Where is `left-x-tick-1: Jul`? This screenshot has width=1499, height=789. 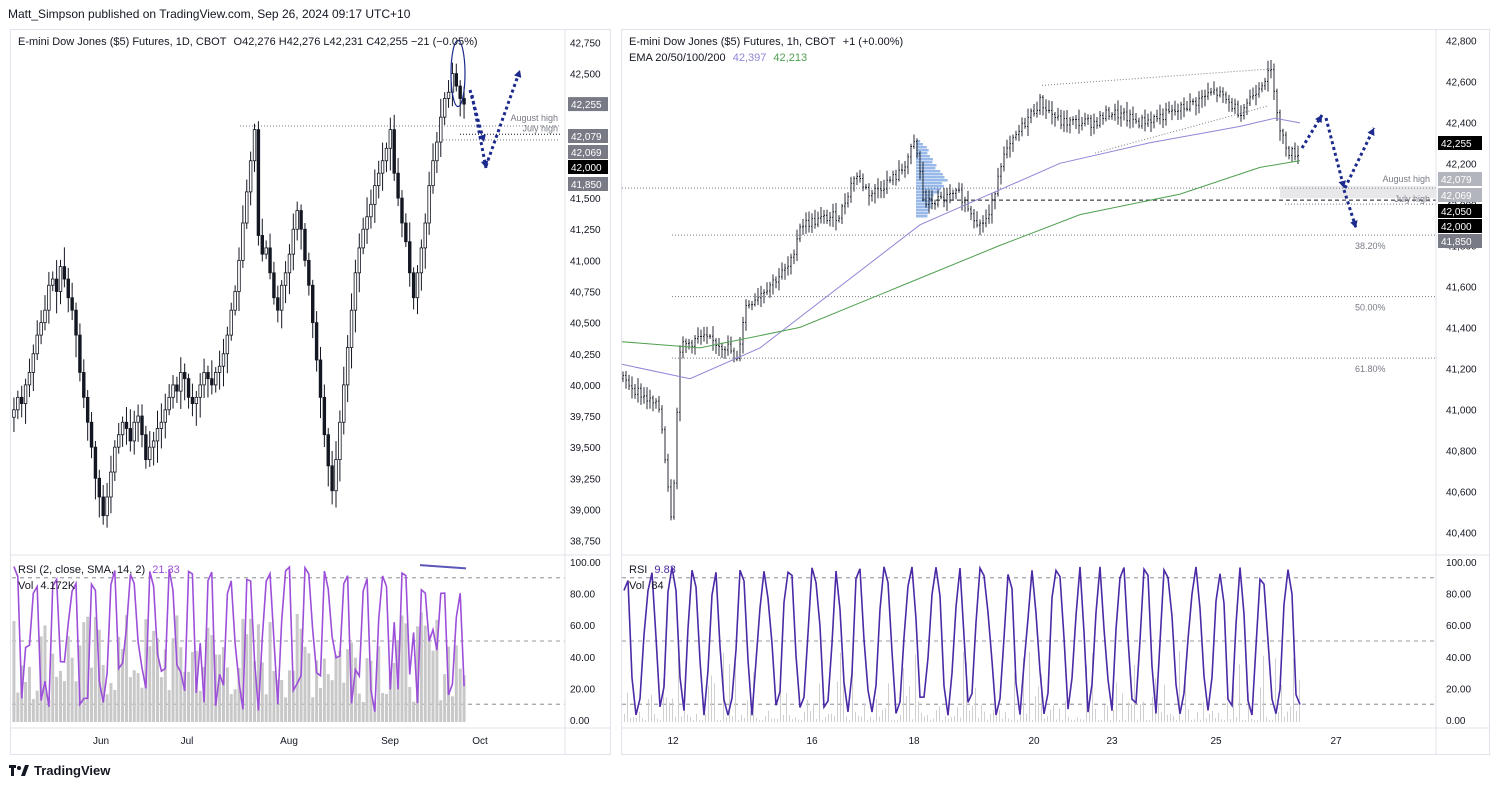 left-x-tick-1: Jul is located at coordinates (187, 741).